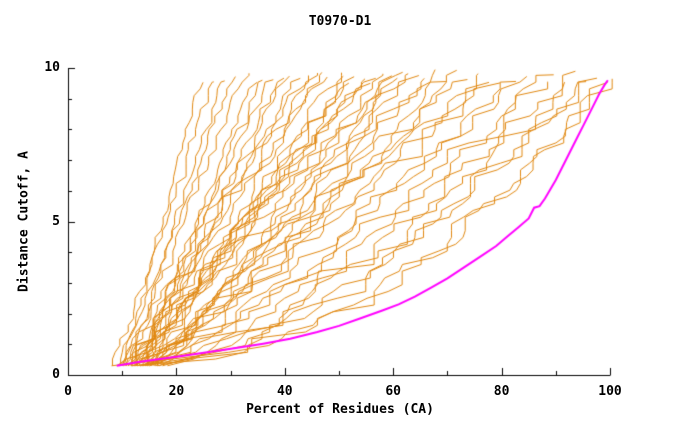  Describe the element at coordinates (56, 221) in the screenshot. I see `y-tick-label: 5` at that location.